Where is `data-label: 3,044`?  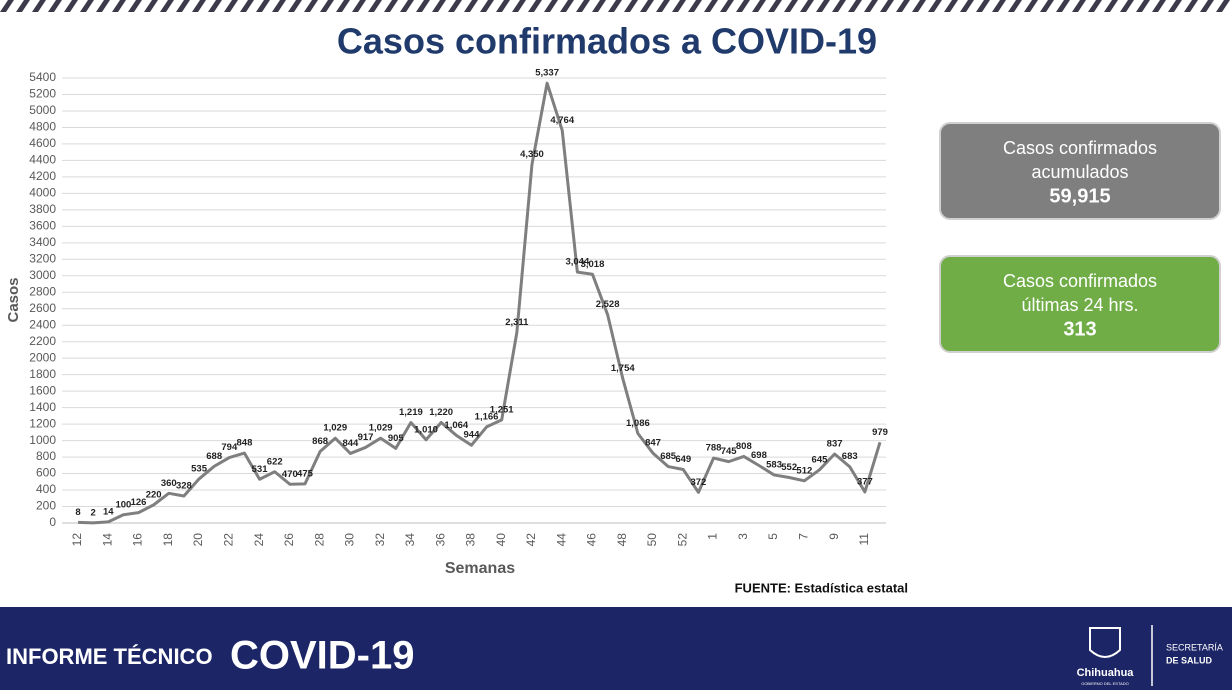 data-label: 3,044 is located at coordinates (577, 262).